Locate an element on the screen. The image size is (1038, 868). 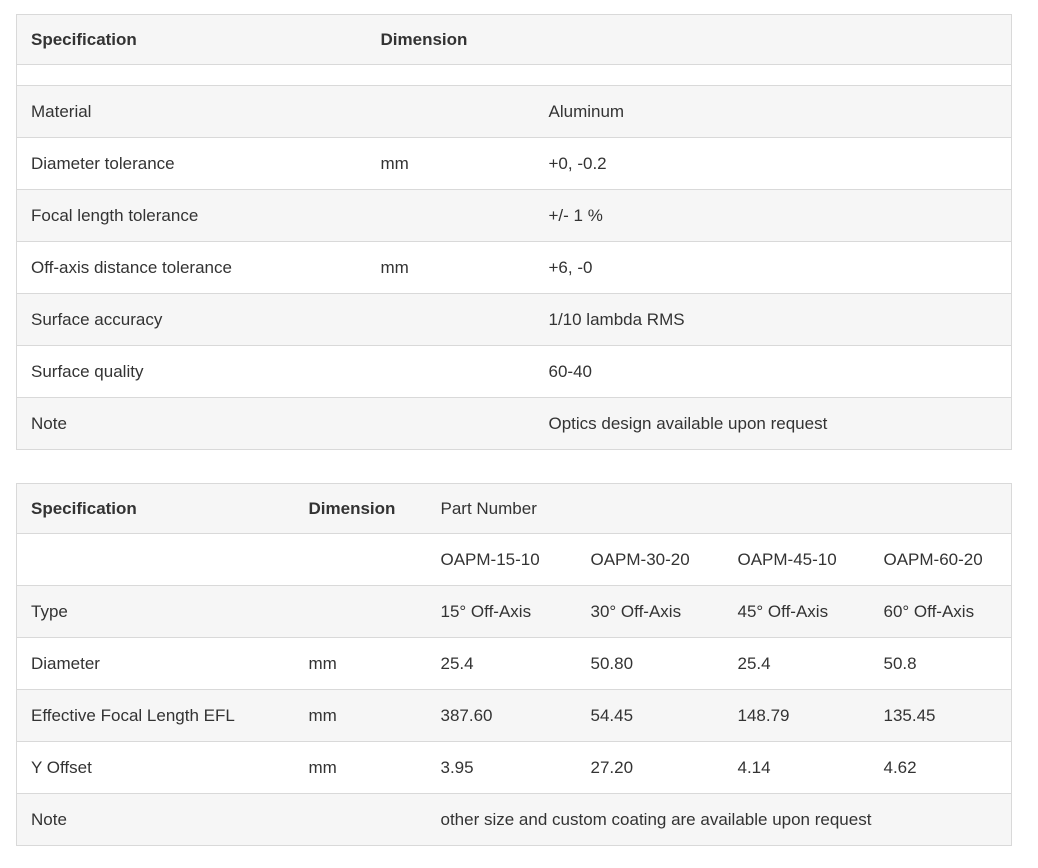
table-row: Material Aluminum is located at coordinates (514, 111).